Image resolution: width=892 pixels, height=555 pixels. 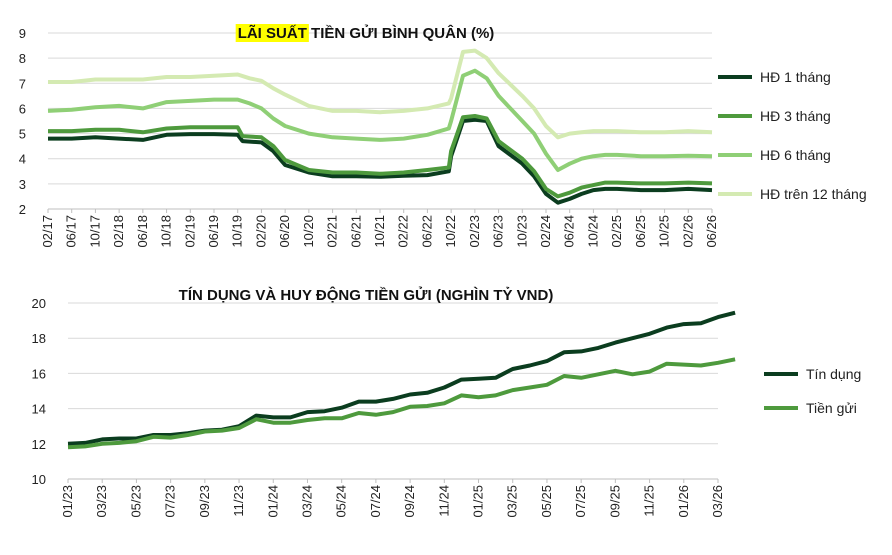 What do you see at coordinates (22, 33) in the screenshot?
I see `y-tick-label: 9` at bounding box center [22, 33].